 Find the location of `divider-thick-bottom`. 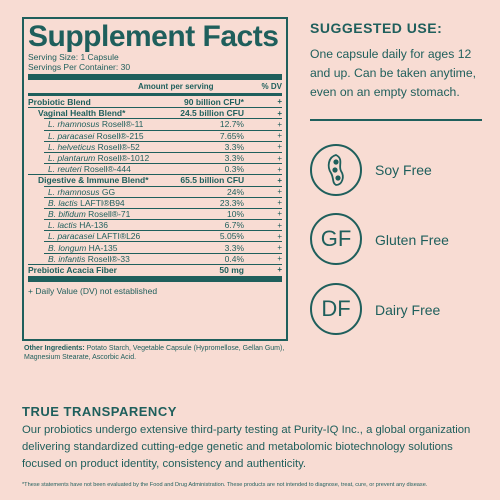

divider-thick-bottom is located at coordinates (155, 279).